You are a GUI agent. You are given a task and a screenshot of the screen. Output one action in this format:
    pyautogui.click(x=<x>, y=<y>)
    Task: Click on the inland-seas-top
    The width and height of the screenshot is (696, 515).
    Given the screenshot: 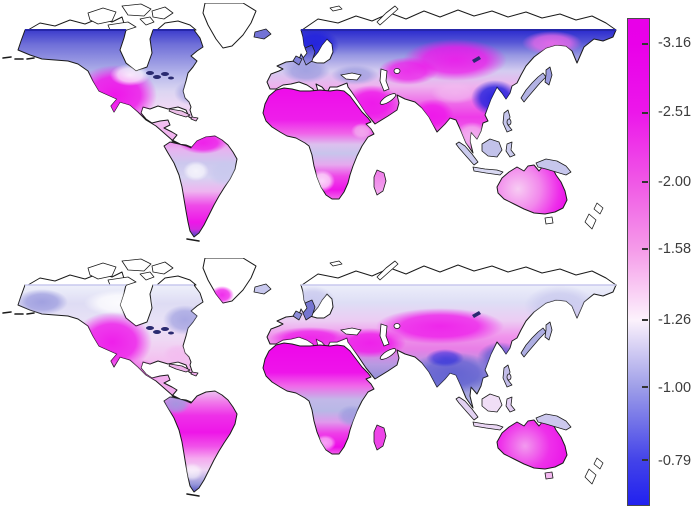 What is the action you would take?
    pyautogui.click(x=329, y=91)
    